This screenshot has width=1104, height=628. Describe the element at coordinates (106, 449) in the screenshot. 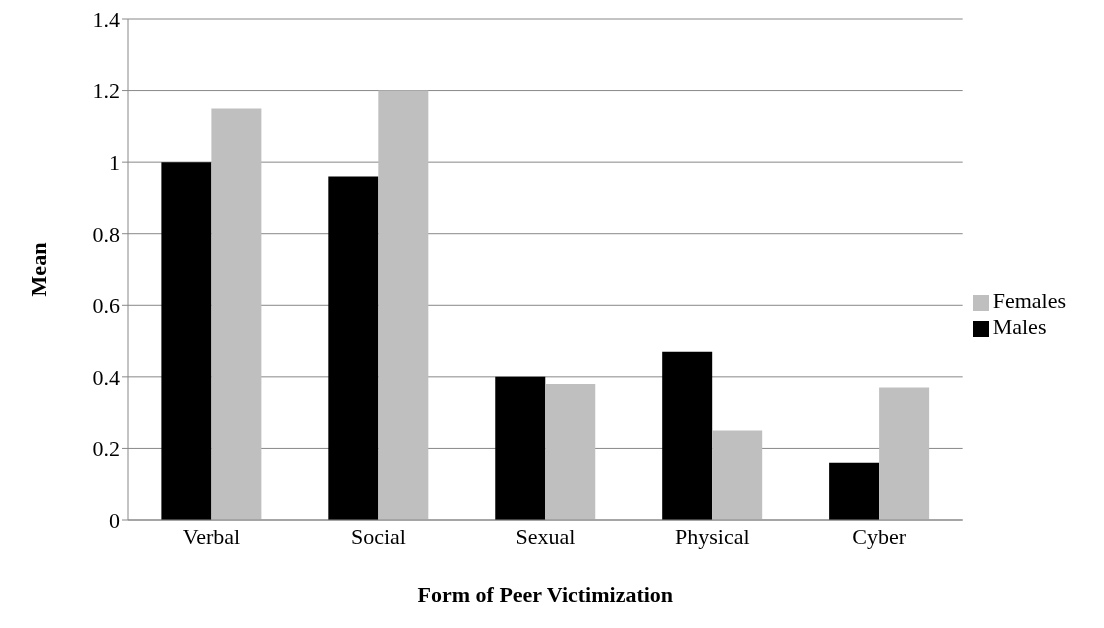

I see `y-tick-label: 0.2` at that location.